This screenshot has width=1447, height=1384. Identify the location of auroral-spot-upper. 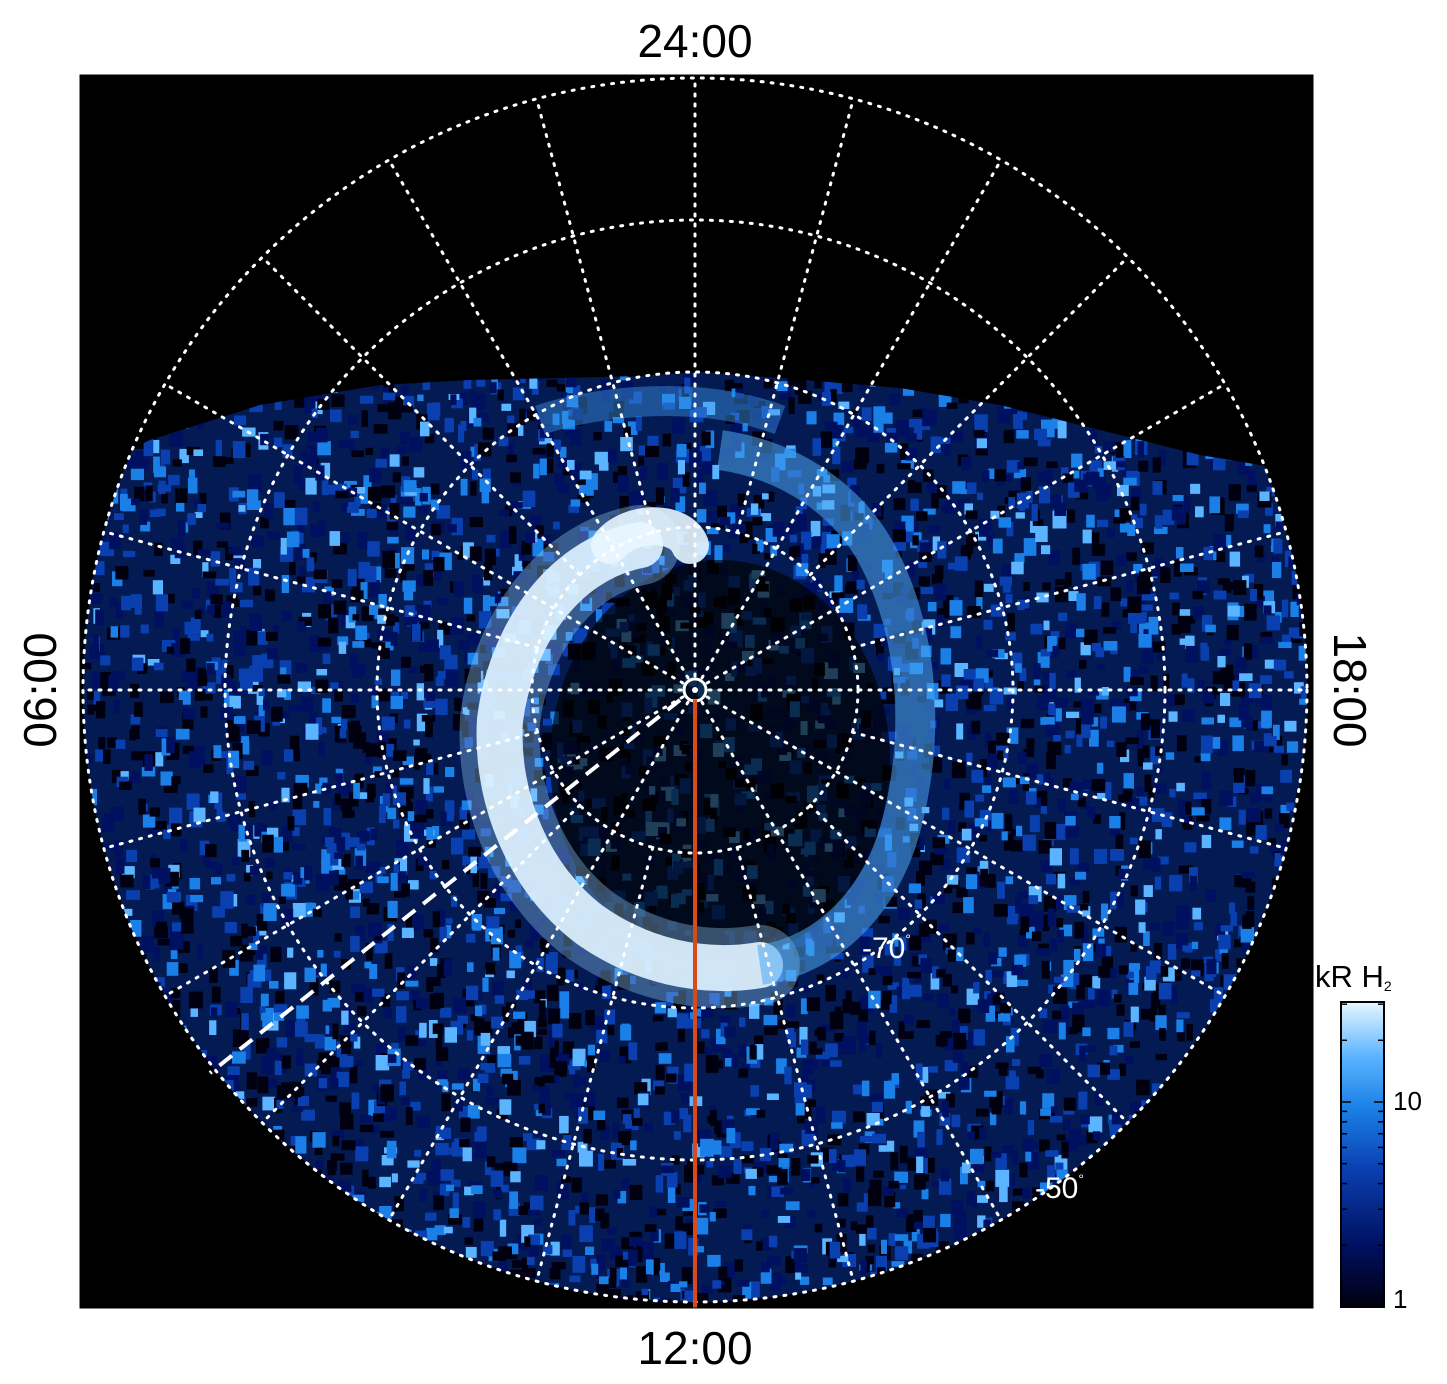
(650, 535).